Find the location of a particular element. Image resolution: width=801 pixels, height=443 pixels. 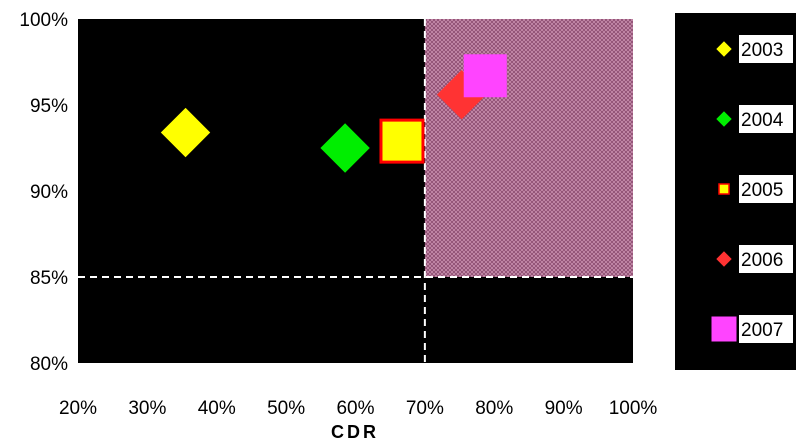

legend-item-2007: 2007 is located at coordinates (752, 329).